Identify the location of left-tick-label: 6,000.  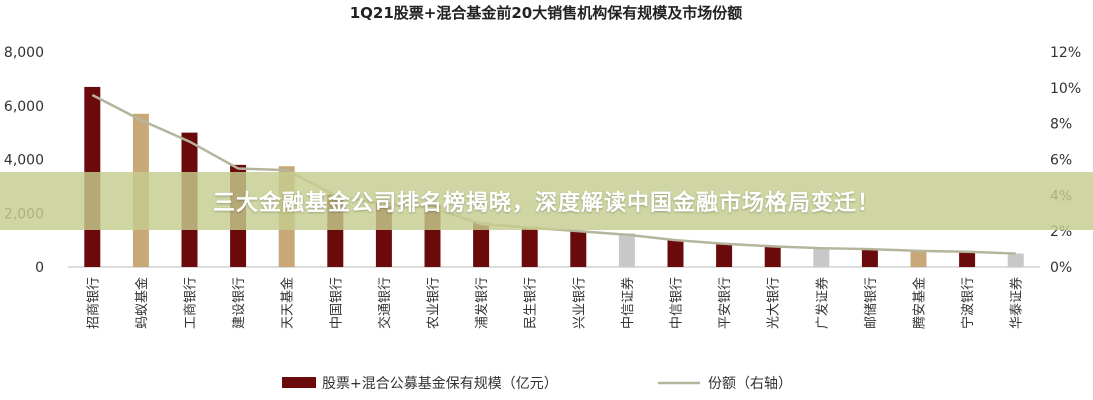
(24, 107).